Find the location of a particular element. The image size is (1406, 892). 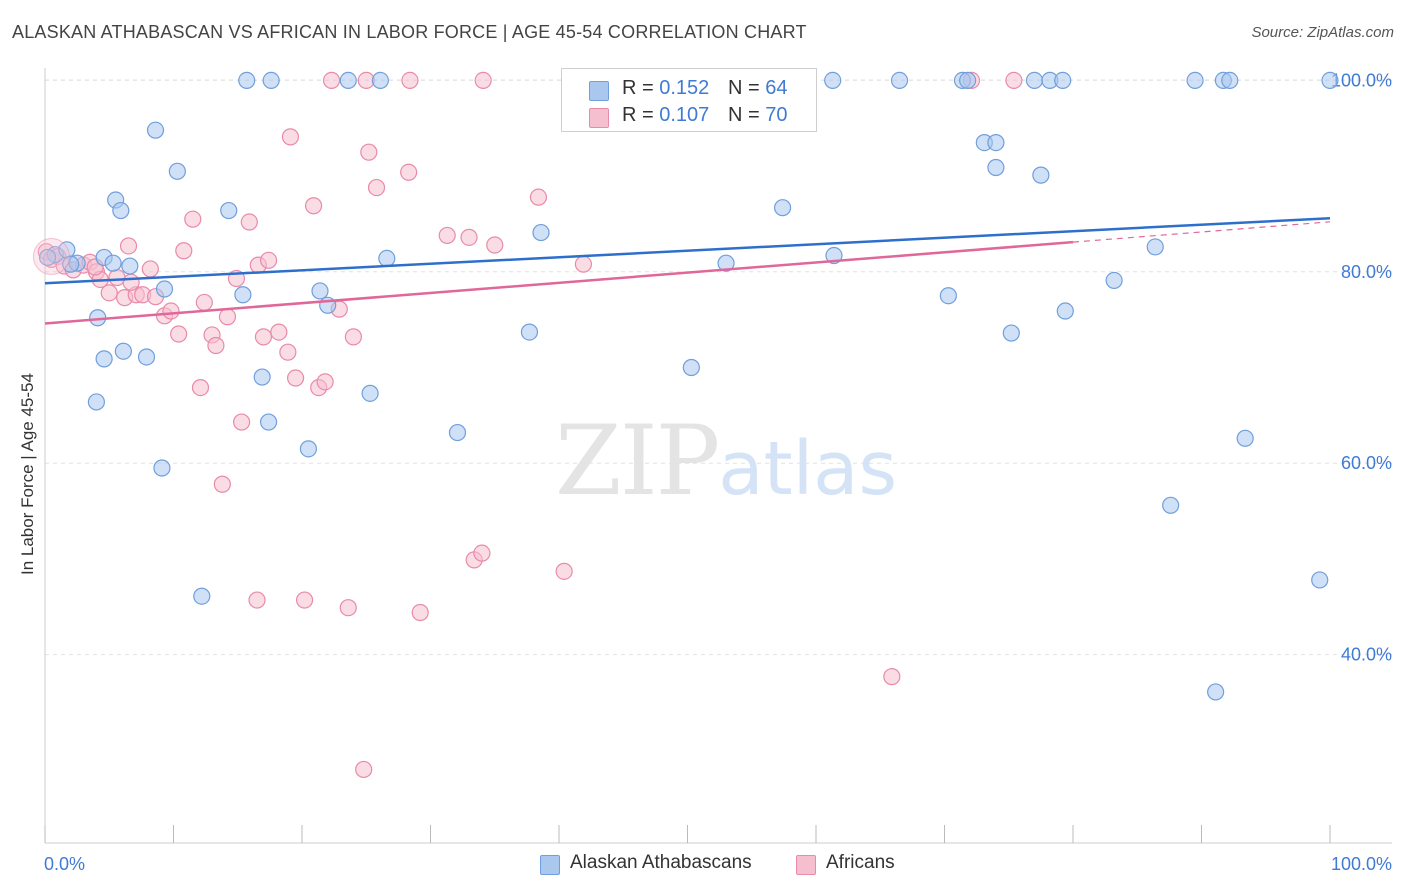

legend-row-africans: R = 0.107 N = 70 is located at coordinates (689, 116).